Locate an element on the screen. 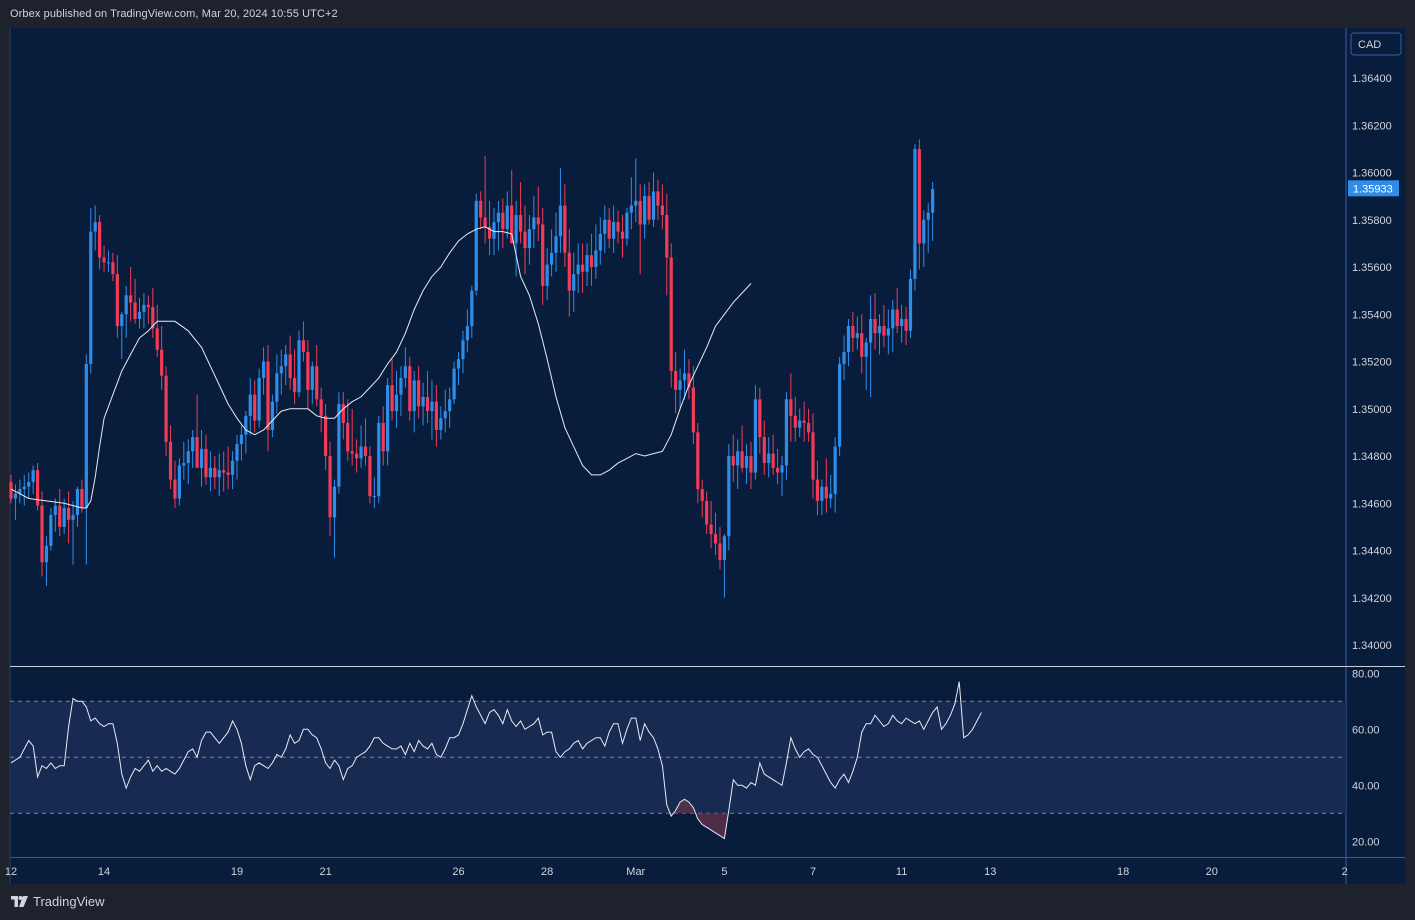  time-axis is located at coordinates (678, 870).